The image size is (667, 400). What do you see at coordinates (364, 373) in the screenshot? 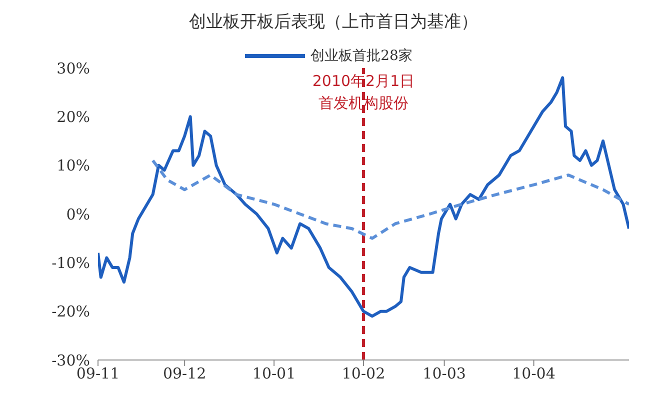
I see `x-tick-label: 10-02` at bounding box center [364, 373].